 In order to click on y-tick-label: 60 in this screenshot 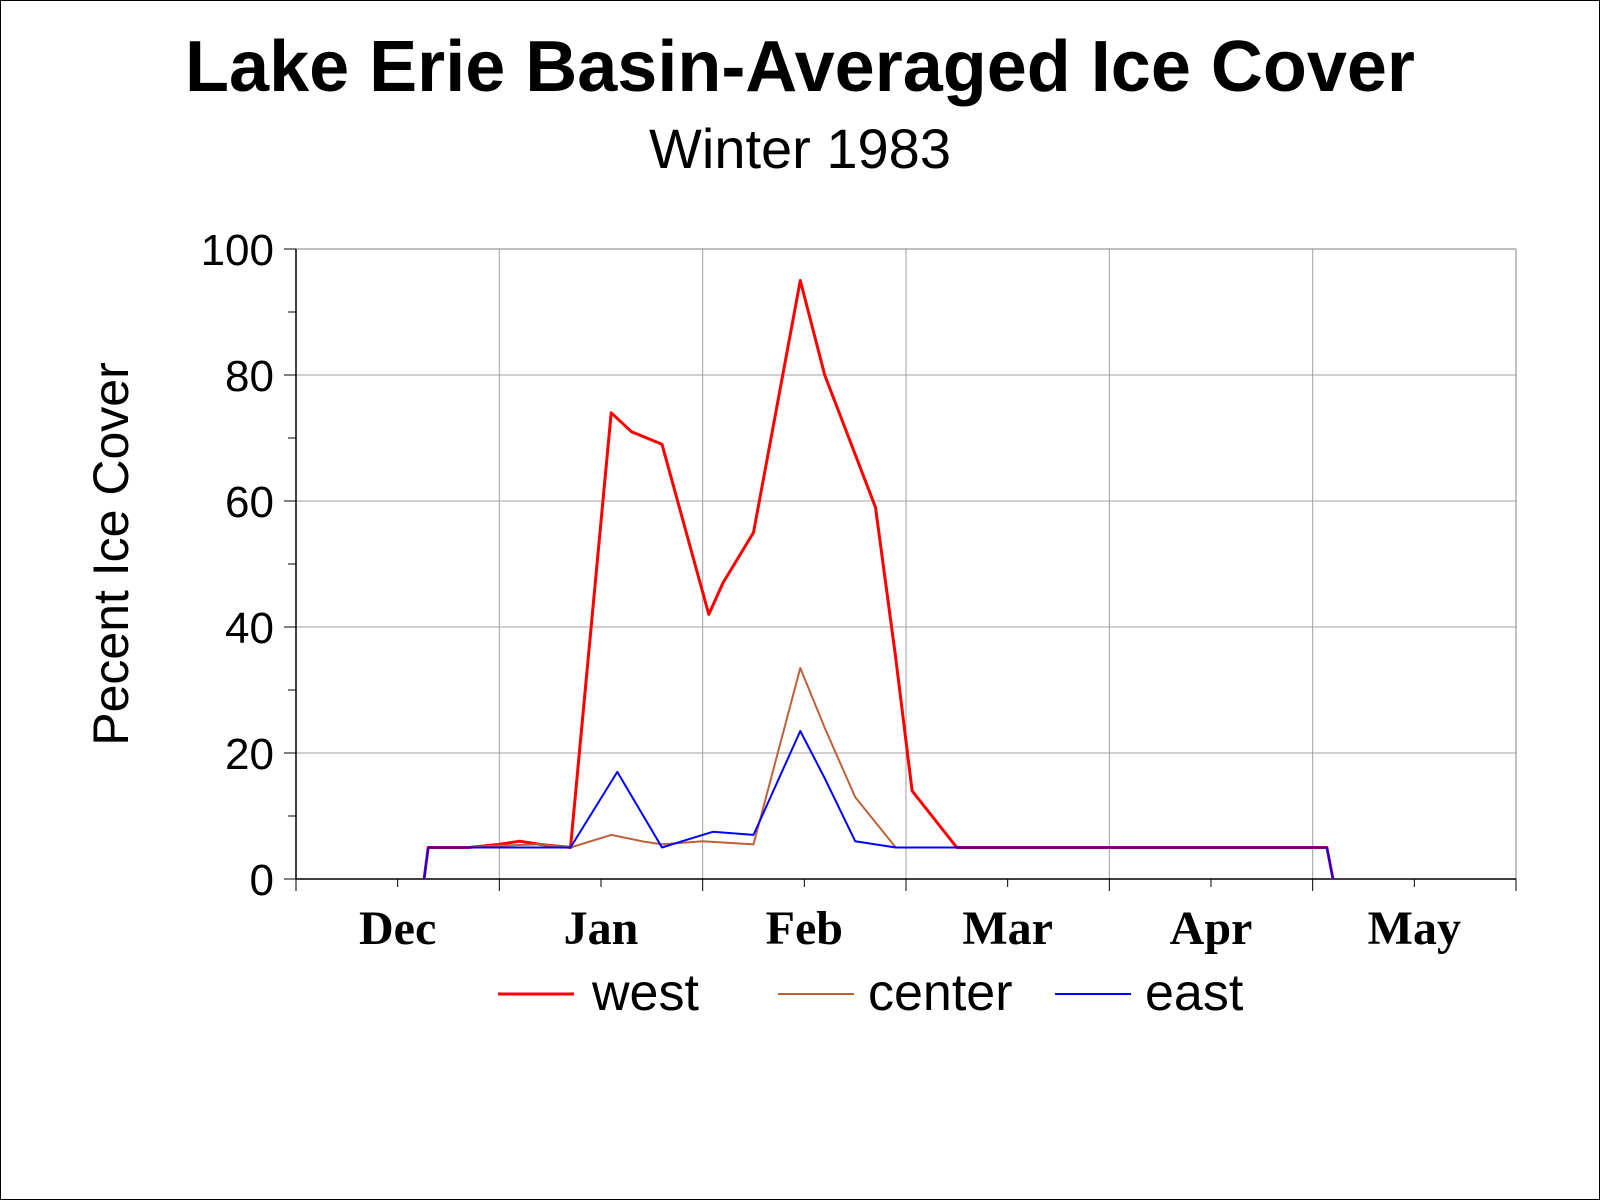, I will do `click(249, 502)`.